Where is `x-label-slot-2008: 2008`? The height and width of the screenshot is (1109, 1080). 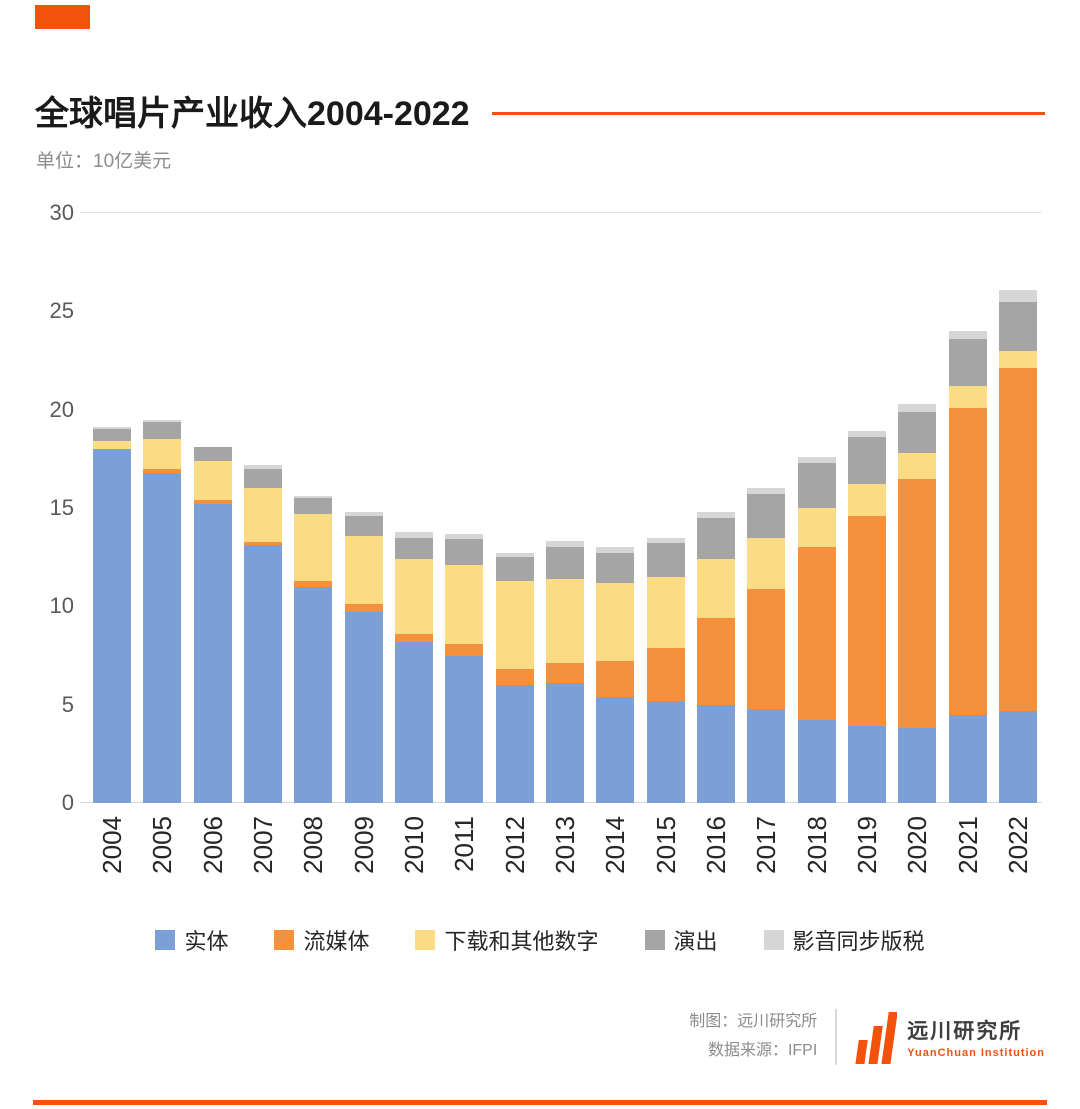 x-label-slot-2008: 2008 is located at coordinates (313, 860).